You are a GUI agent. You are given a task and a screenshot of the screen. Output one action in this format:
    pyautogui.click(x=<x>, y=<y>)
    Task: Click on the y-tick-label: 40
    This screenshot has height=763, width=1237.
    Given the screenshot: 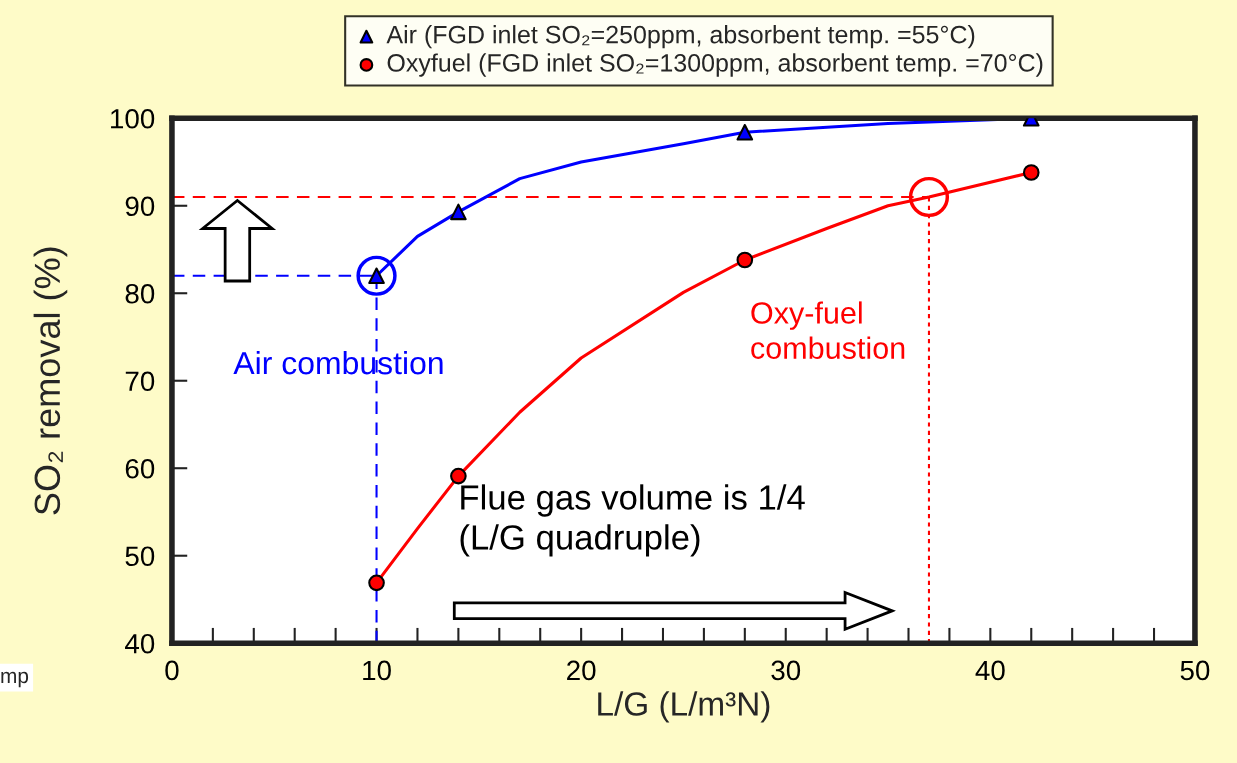 What is the action you would take?
    pyautogui.click(x=140, y=643)
    